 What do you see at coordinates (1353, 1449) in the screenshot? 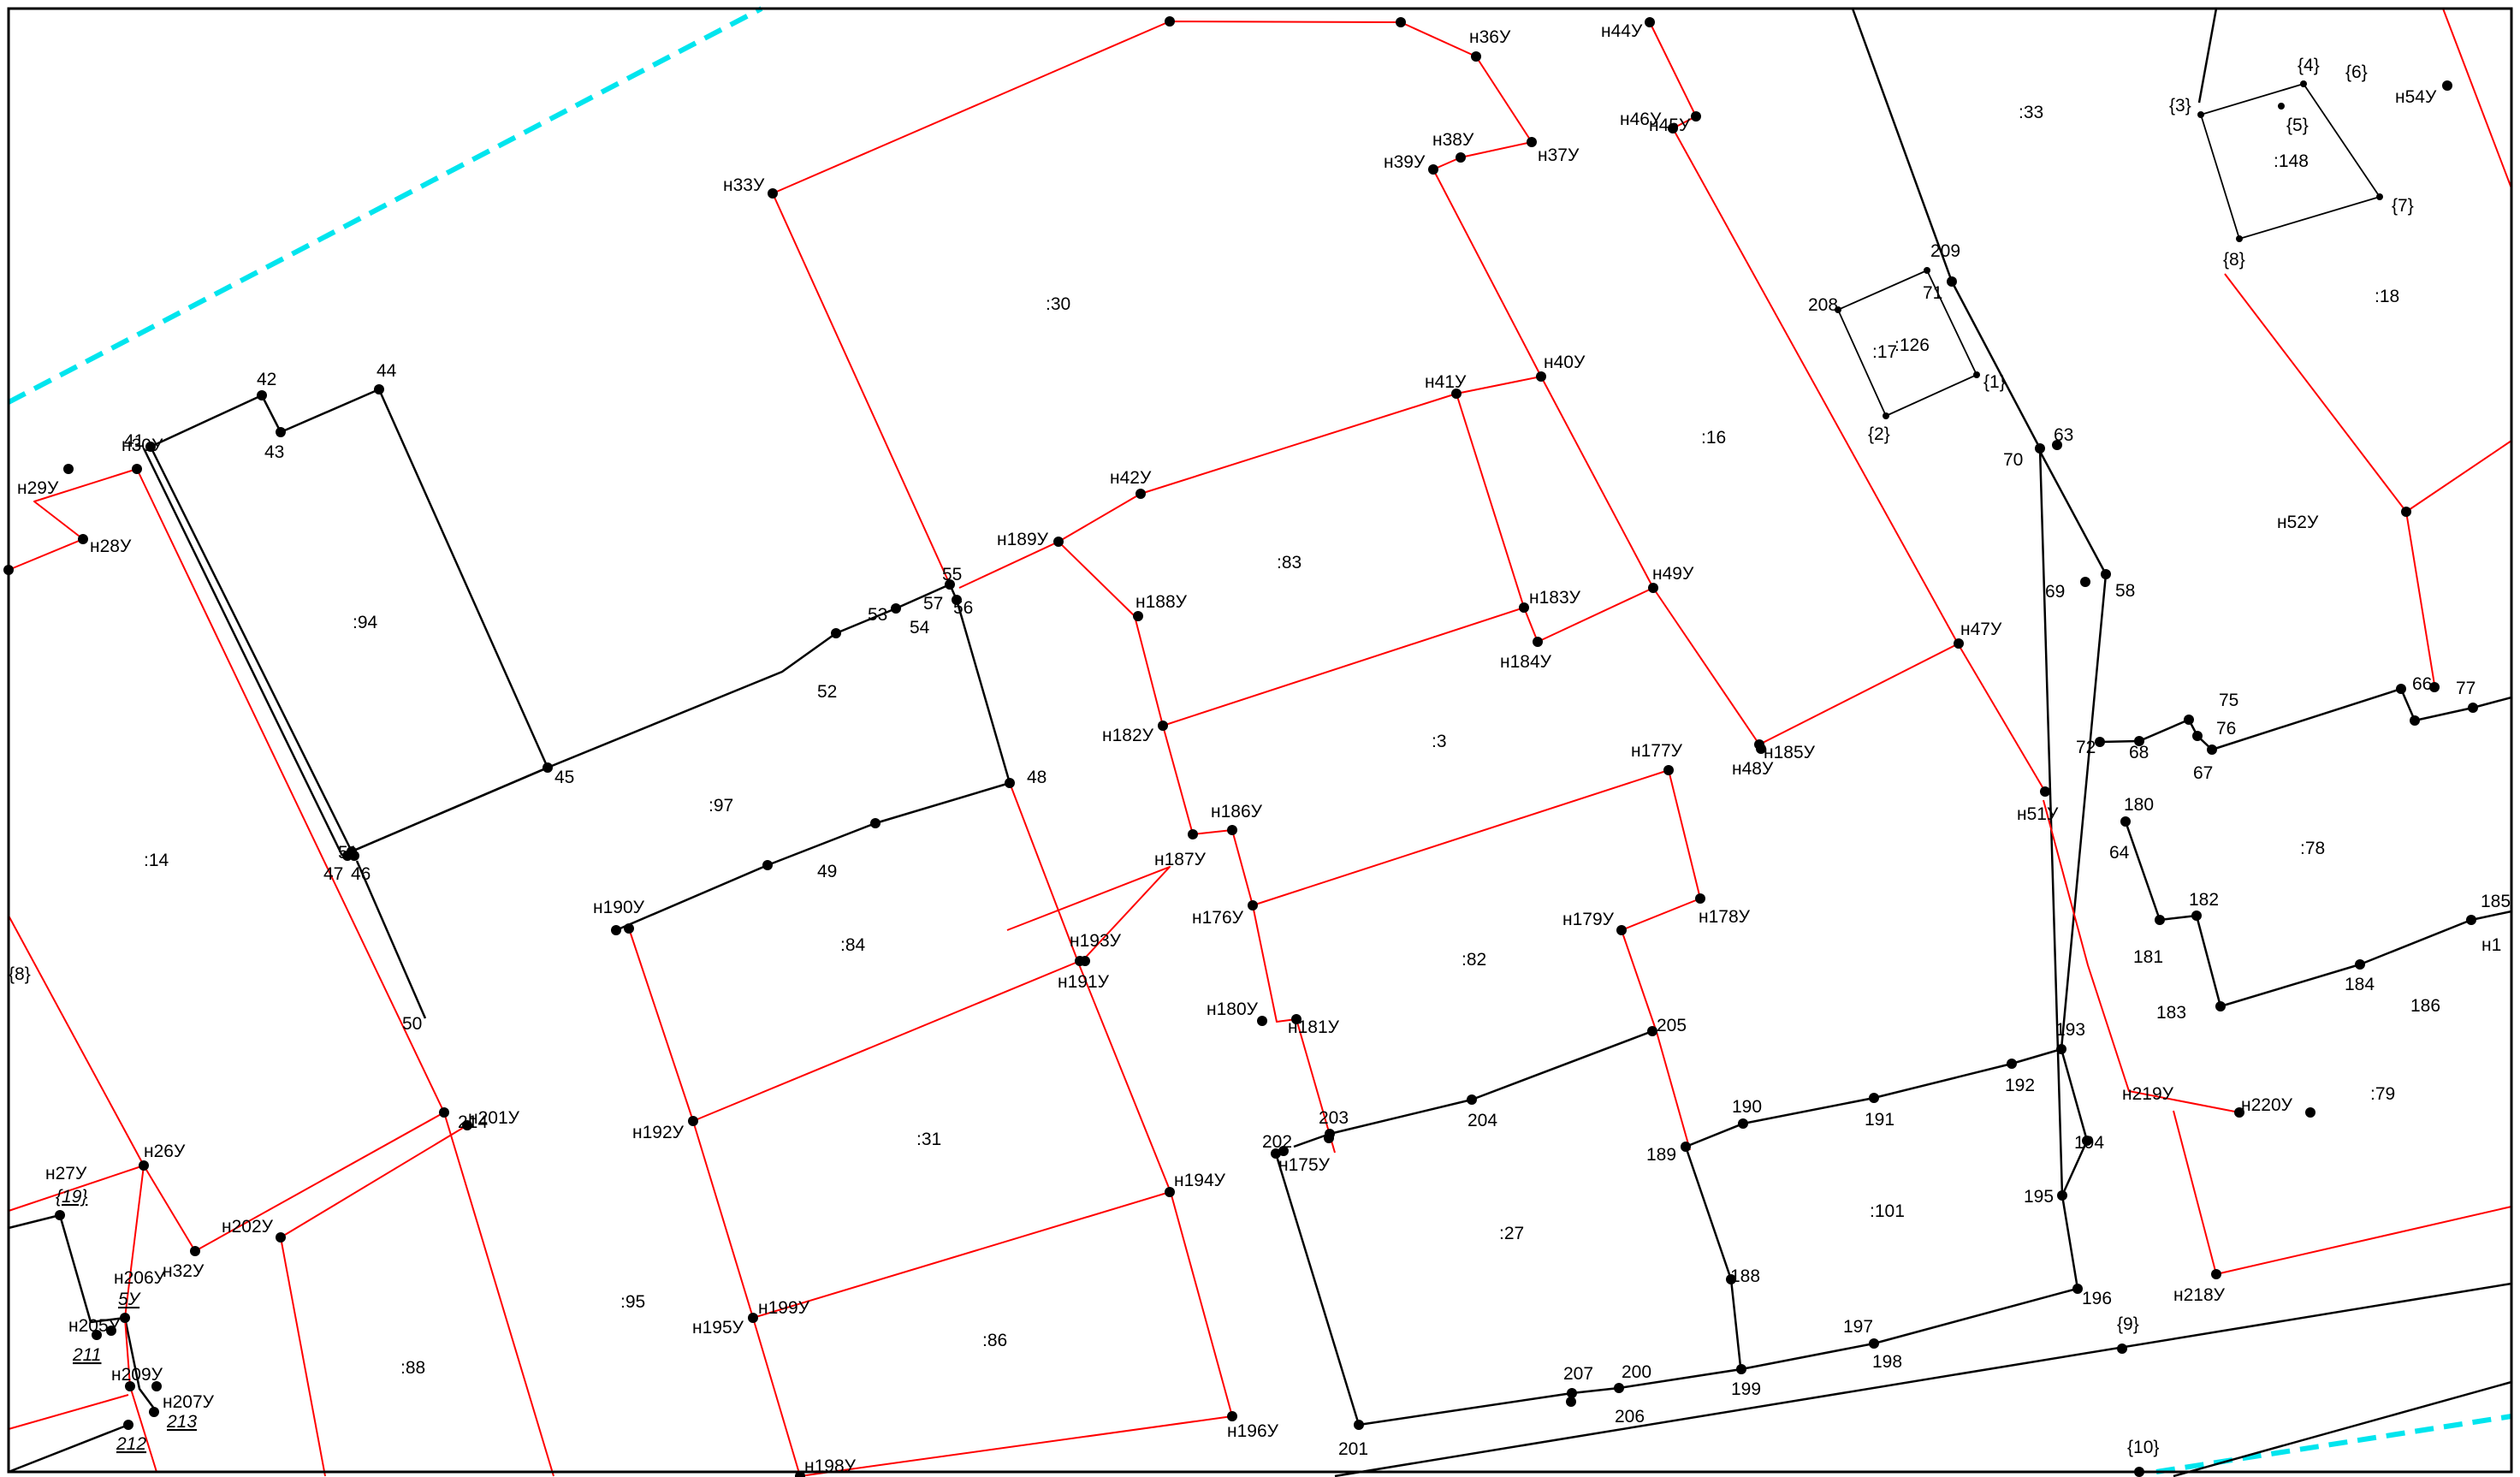
I see `point-label: 201` at bounding box center [1353, 1449].